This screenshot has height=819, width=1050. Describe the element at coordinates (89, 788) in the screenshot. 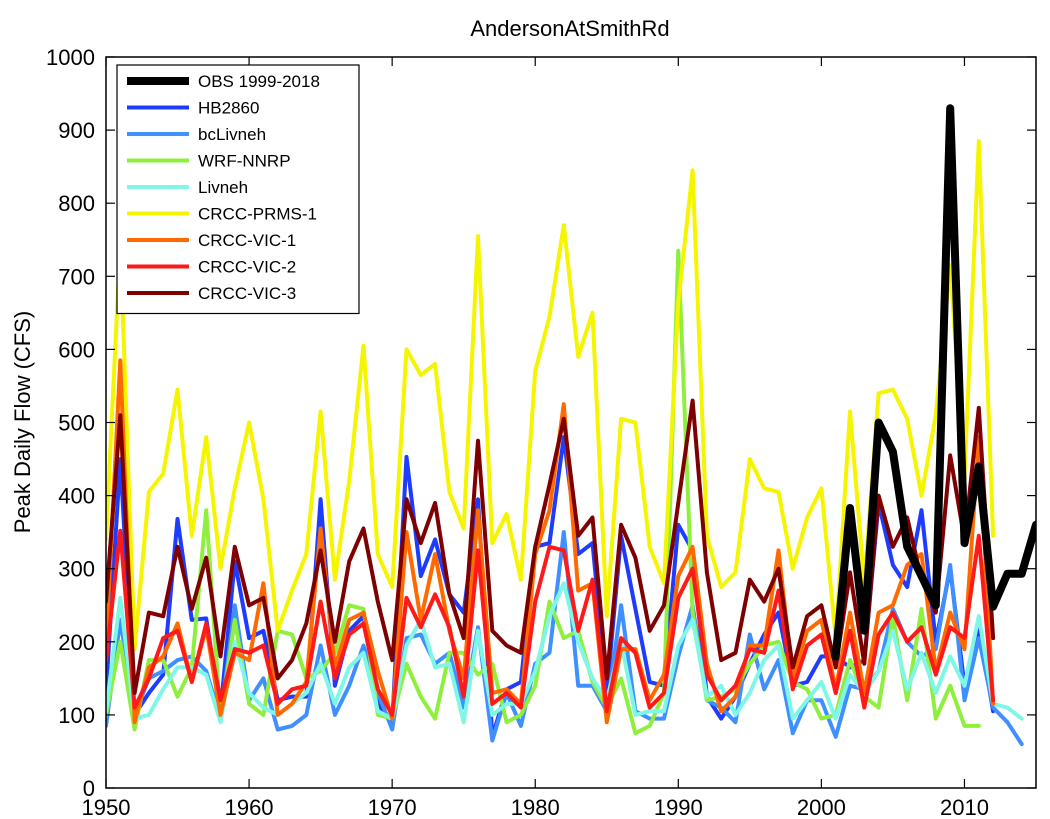

I see `y-tick-label: 0` at that location.